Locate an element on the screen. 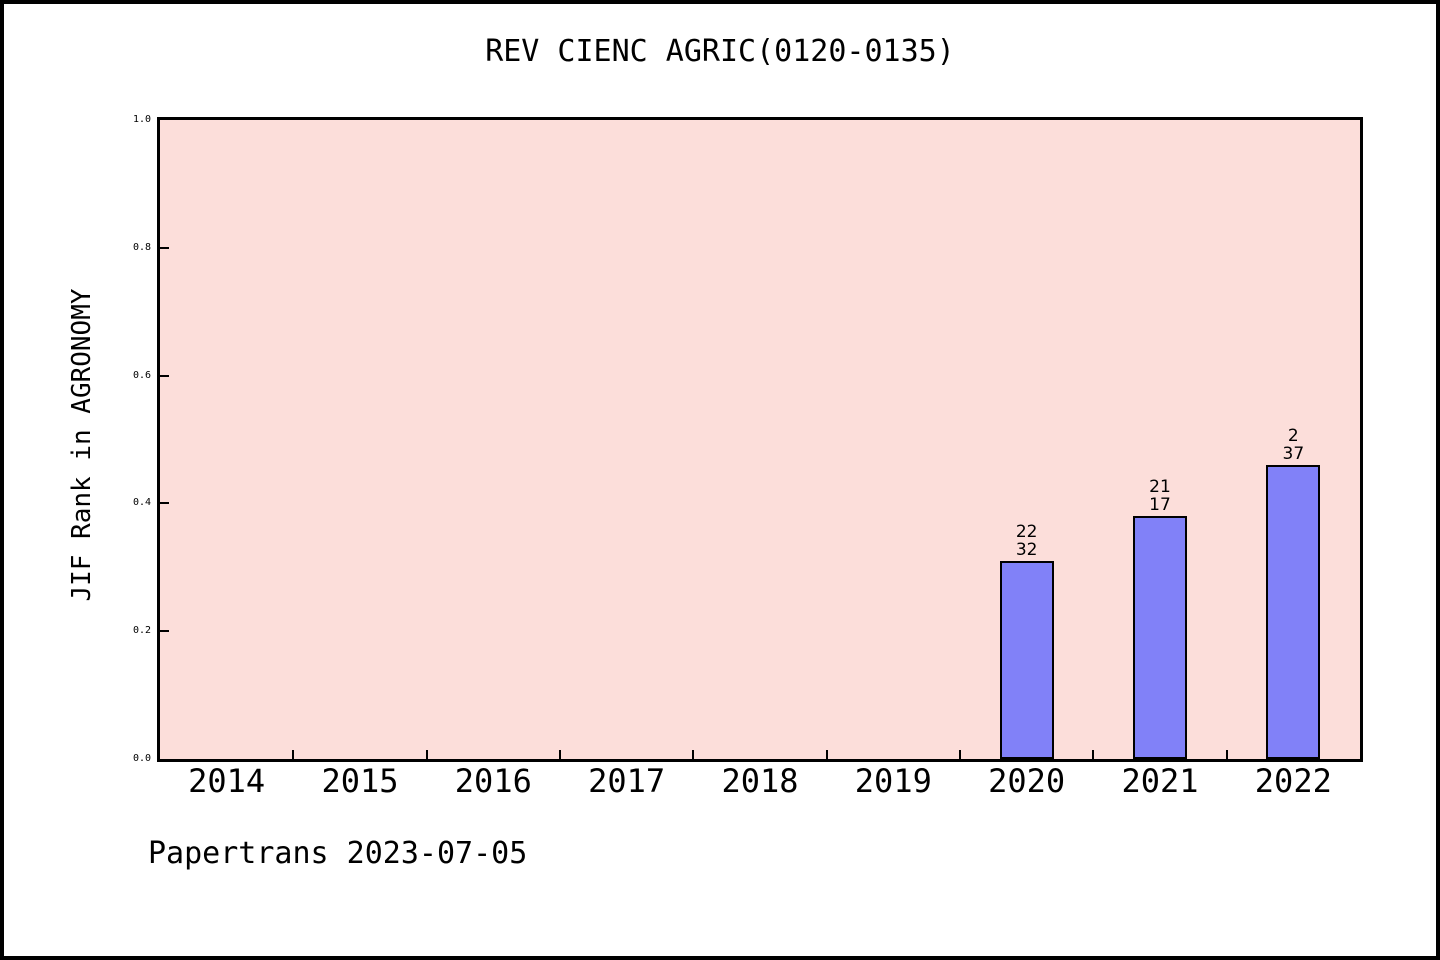 The width and height of the screenshot is (1440, 960). x-tick-label-2018: 2018 is located at coordinates (760, 781).